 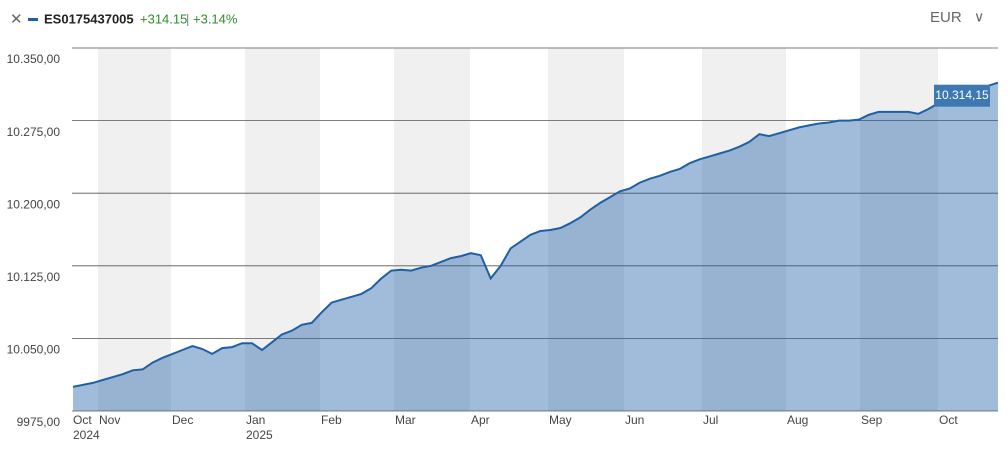 What do you see at coordinates (710, 420) in the screenshot?
I see `x-tick-label: Jul` at bounding box center [710, 420].